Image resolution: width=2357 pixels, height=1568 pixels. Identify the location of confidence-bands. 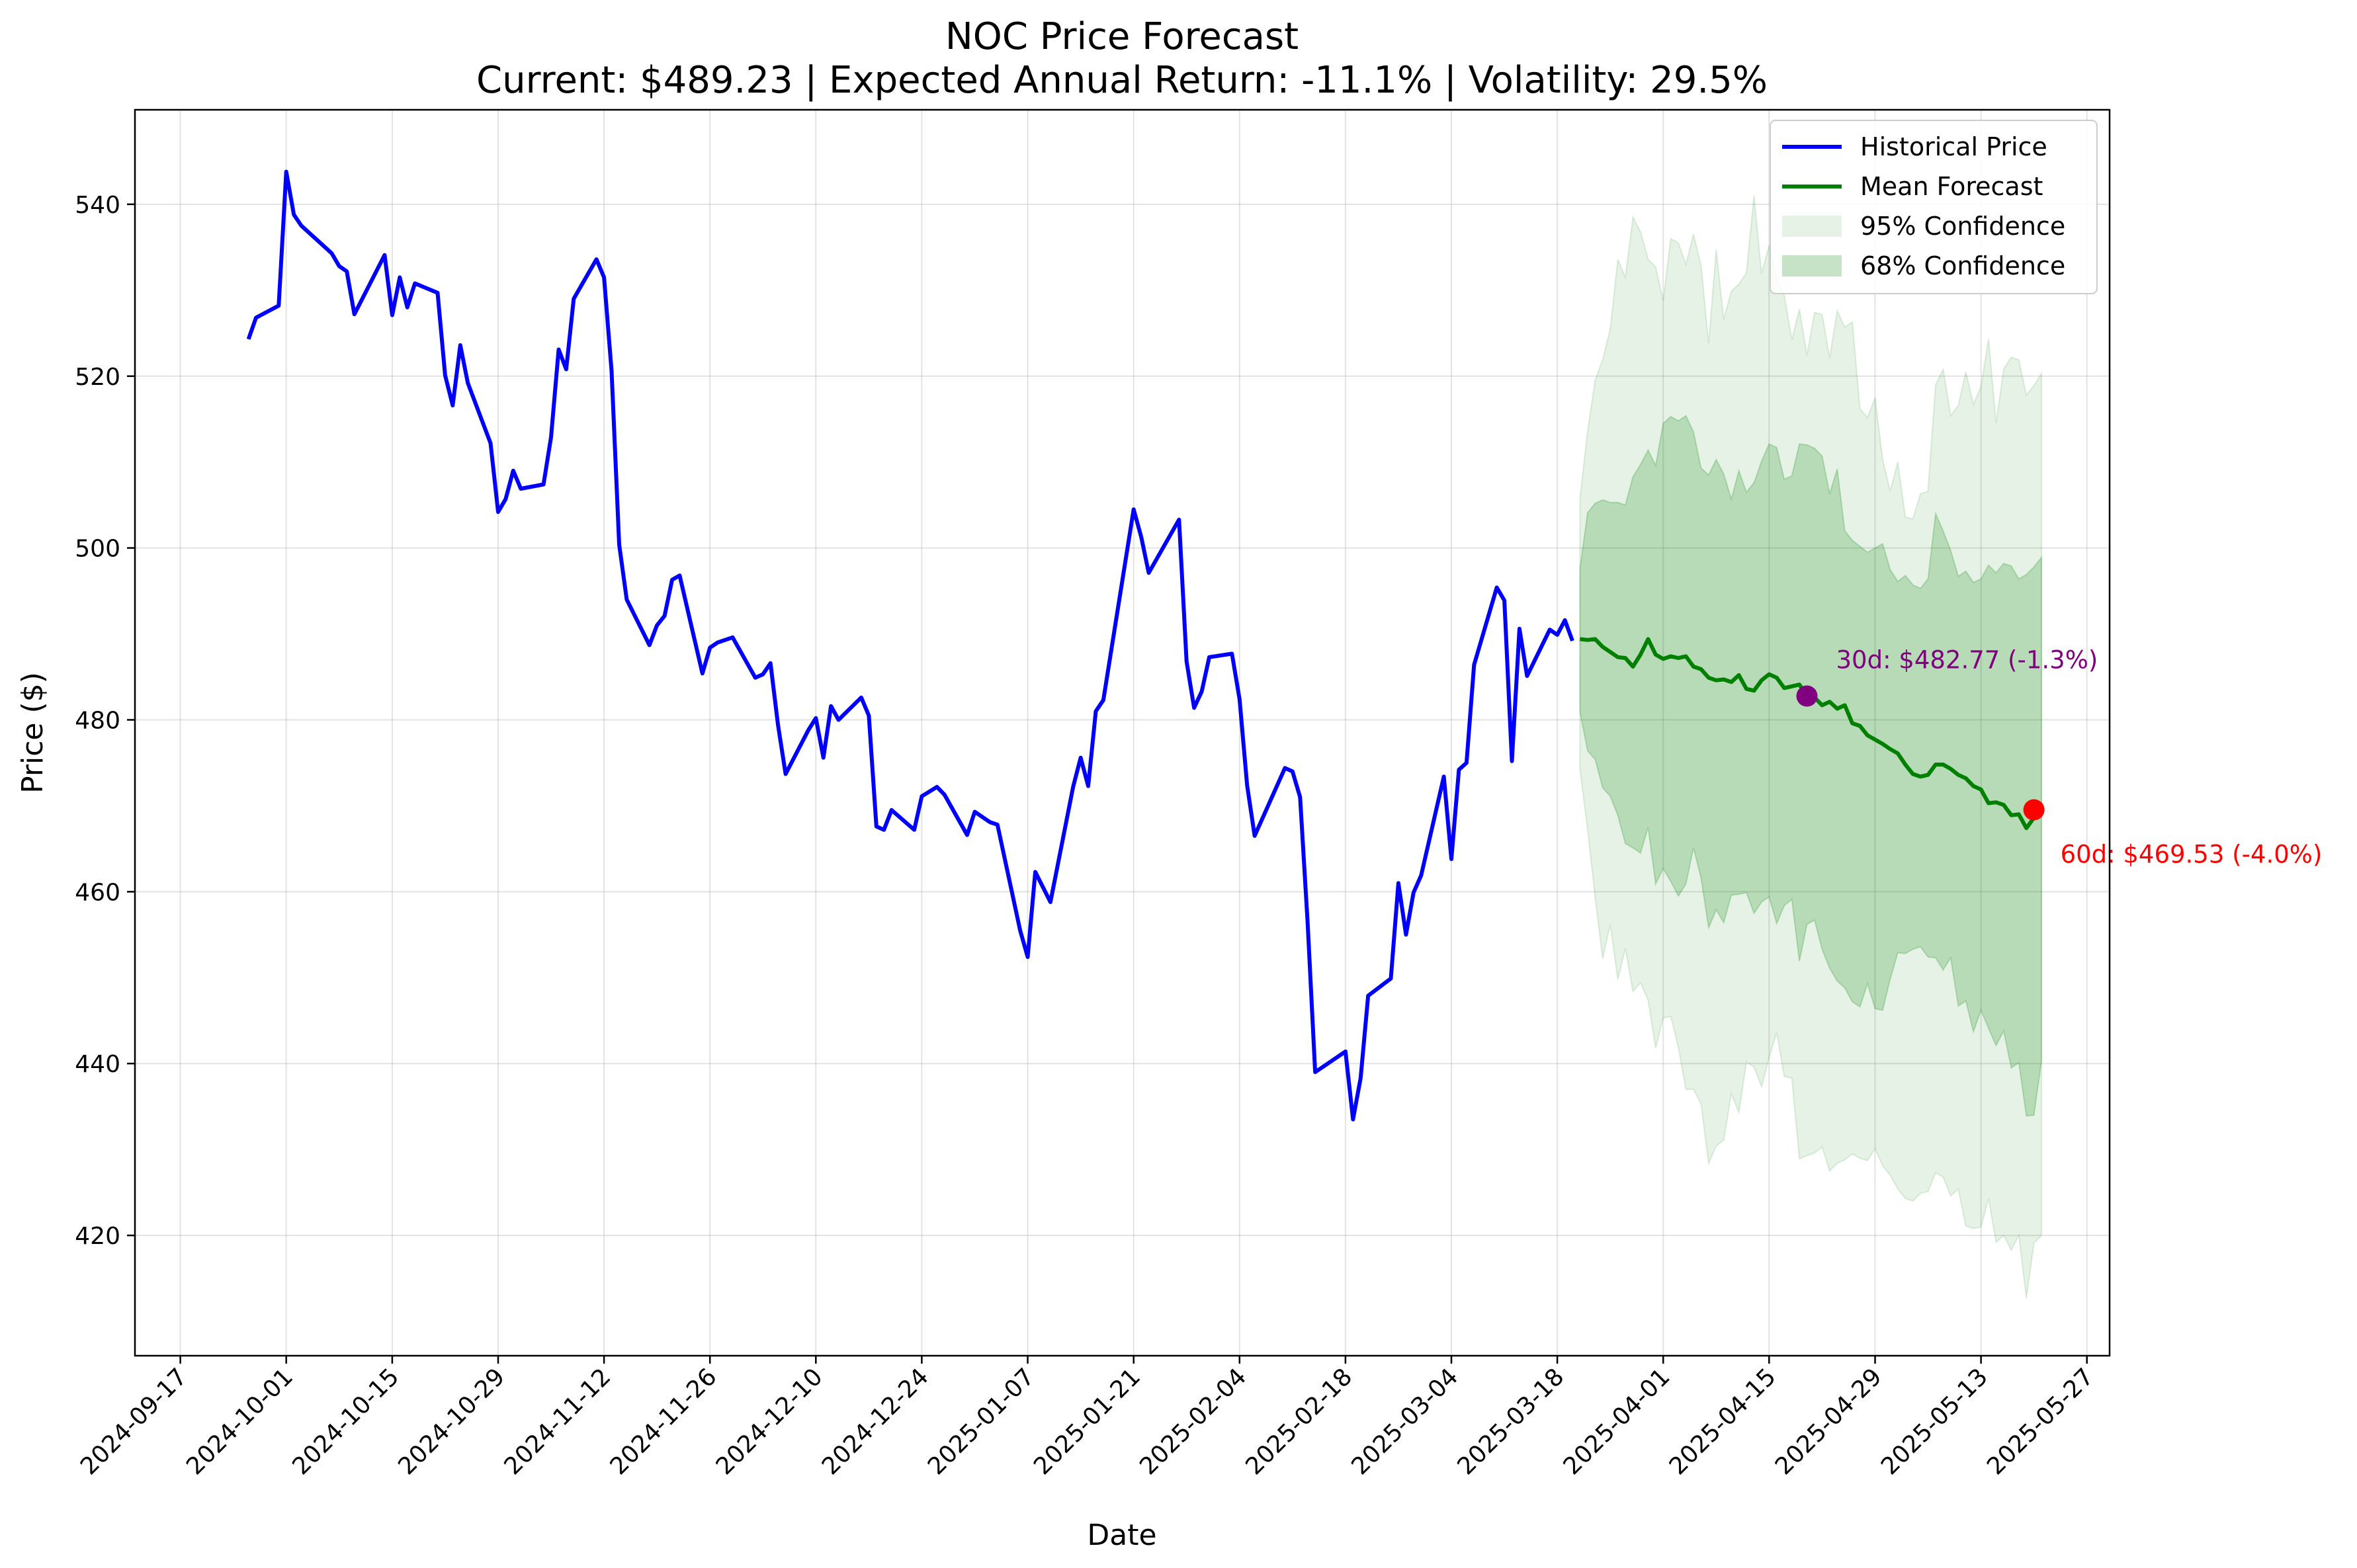
(1811, 747).